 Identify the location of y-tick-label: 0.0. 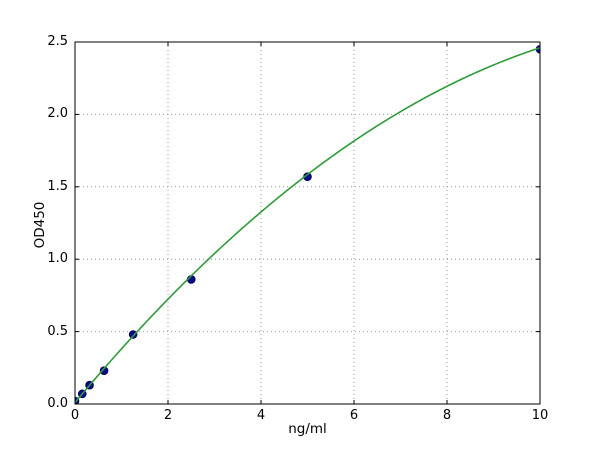
(57, 403).